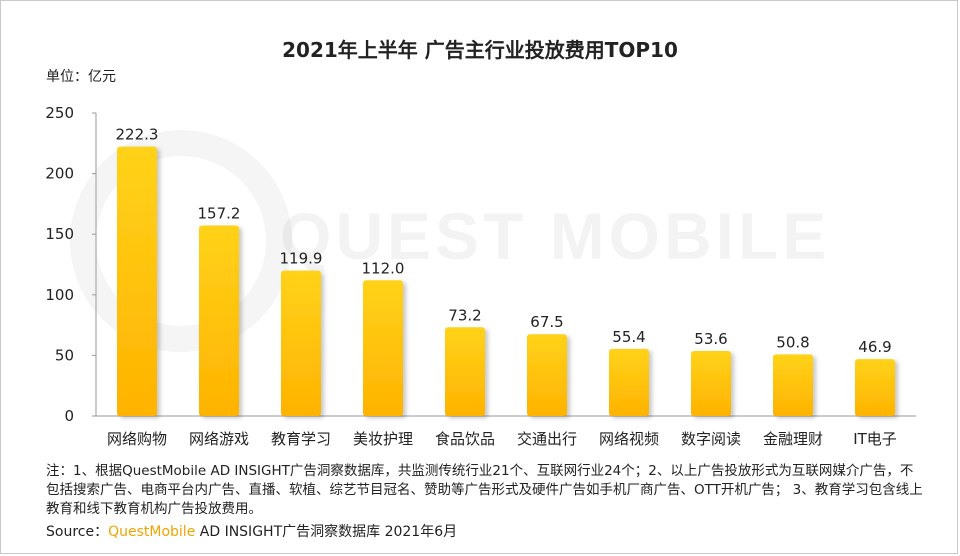 This screenshot has width=960, height=556. What do you see at coordinates (59, 174) in the screenshot?
I see `y-tick-label: 200` at bounding box center [59, 174].